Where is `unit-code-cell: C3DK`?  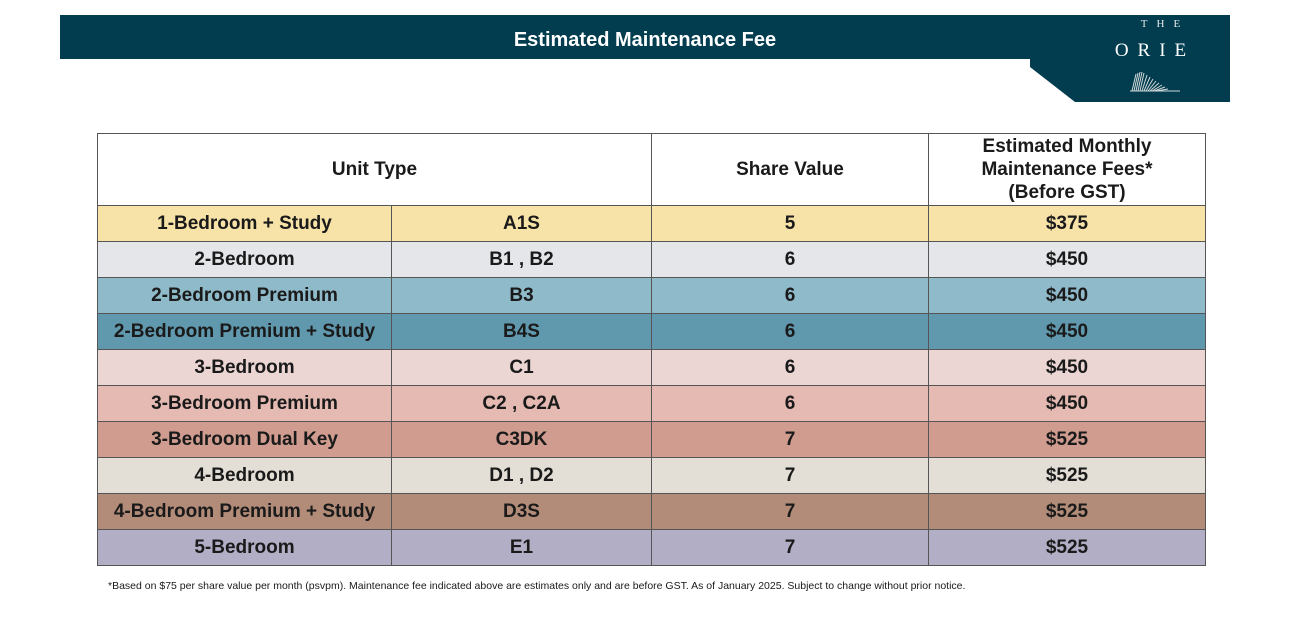 unit-code-cell: C3DK is located at coordinates (521, 439).